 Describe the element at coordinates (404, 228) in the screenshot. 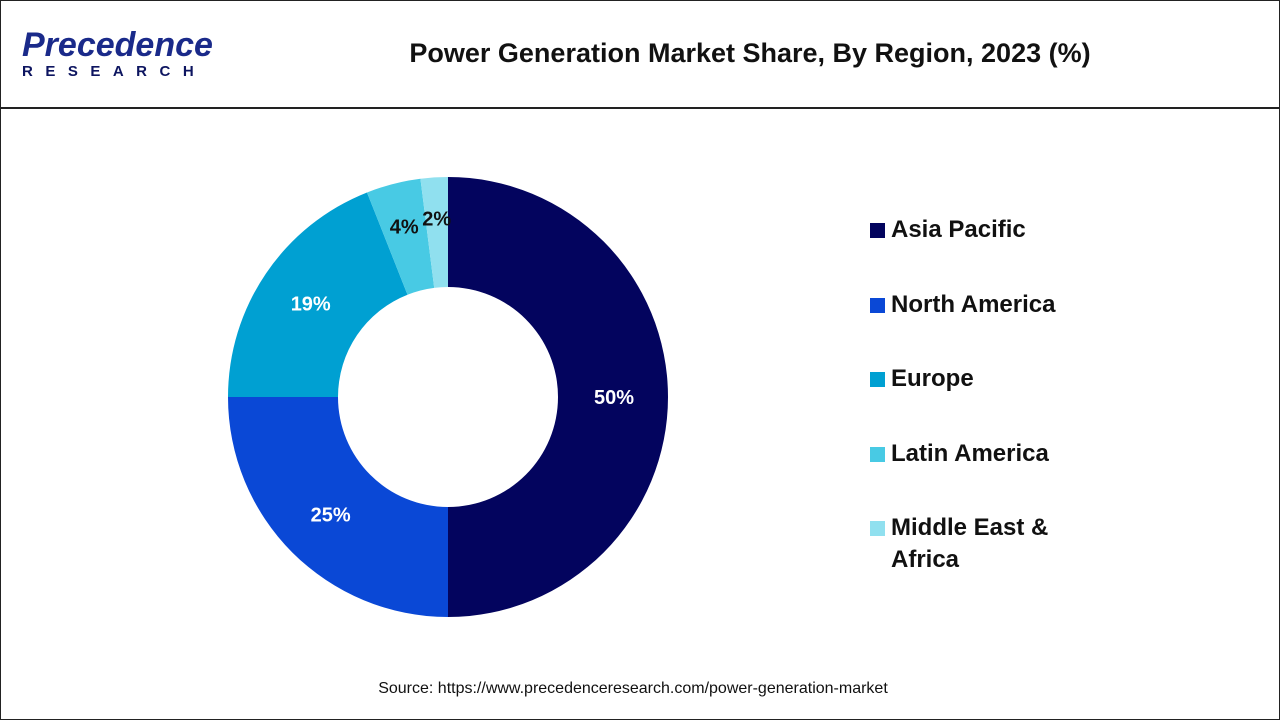

I see `data-label: 4%` at that location.